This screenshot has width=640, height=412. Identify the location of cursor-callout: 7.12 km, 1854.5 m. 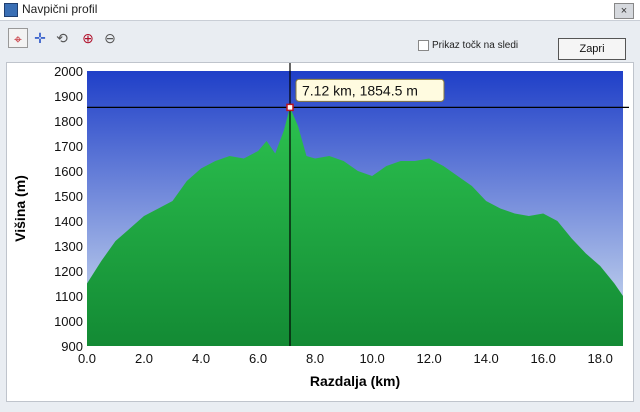
(370, 90).